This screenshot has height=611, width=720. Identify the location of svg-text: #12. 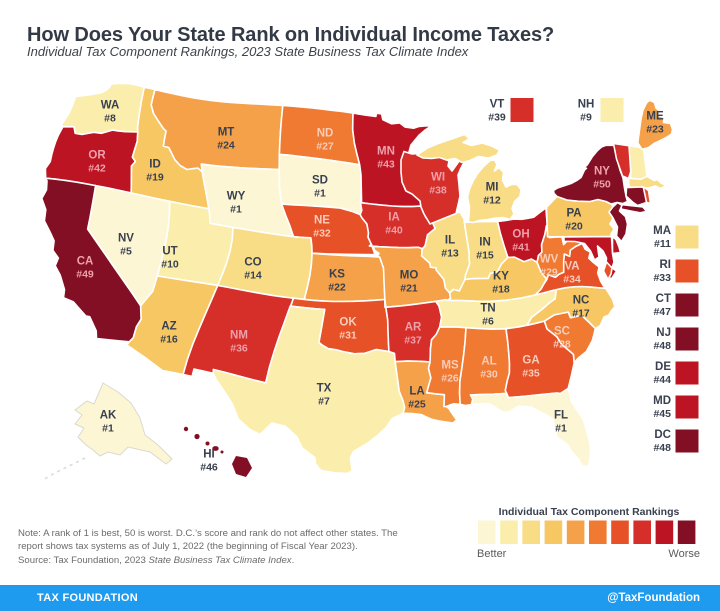
(492, 201).